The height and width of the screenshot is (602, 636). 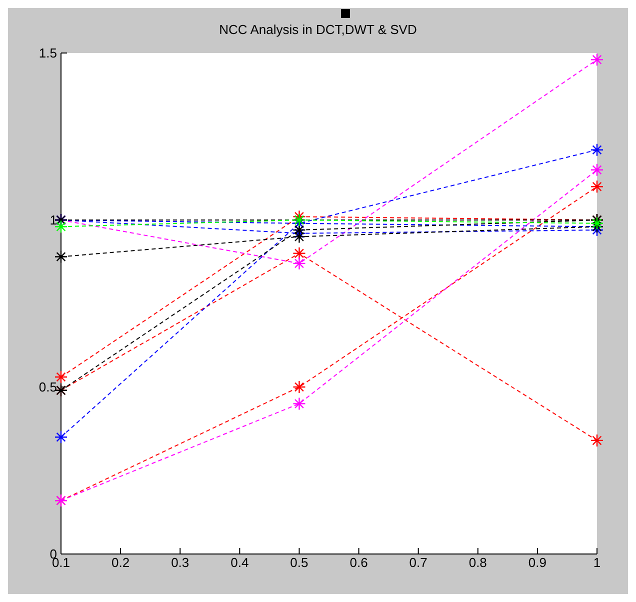 What do you see at coordinates (239, 562) in the screenshot?
I see `x-tick-label: 0.4` at bounding box center [239, 562].